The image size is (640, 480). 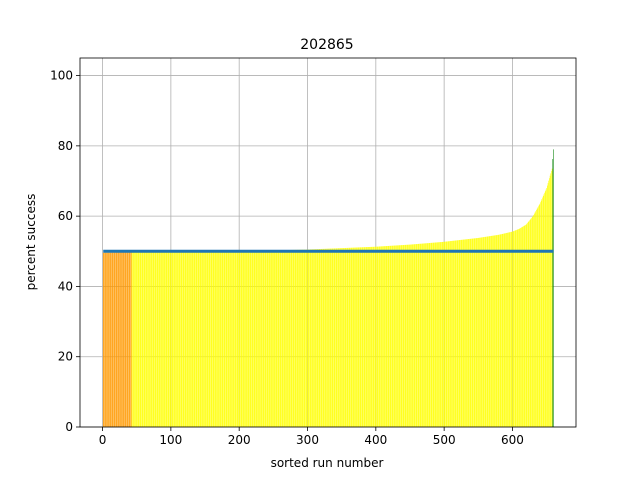 I want to click on y-tick-label: 20, so click(x=65, y=357).